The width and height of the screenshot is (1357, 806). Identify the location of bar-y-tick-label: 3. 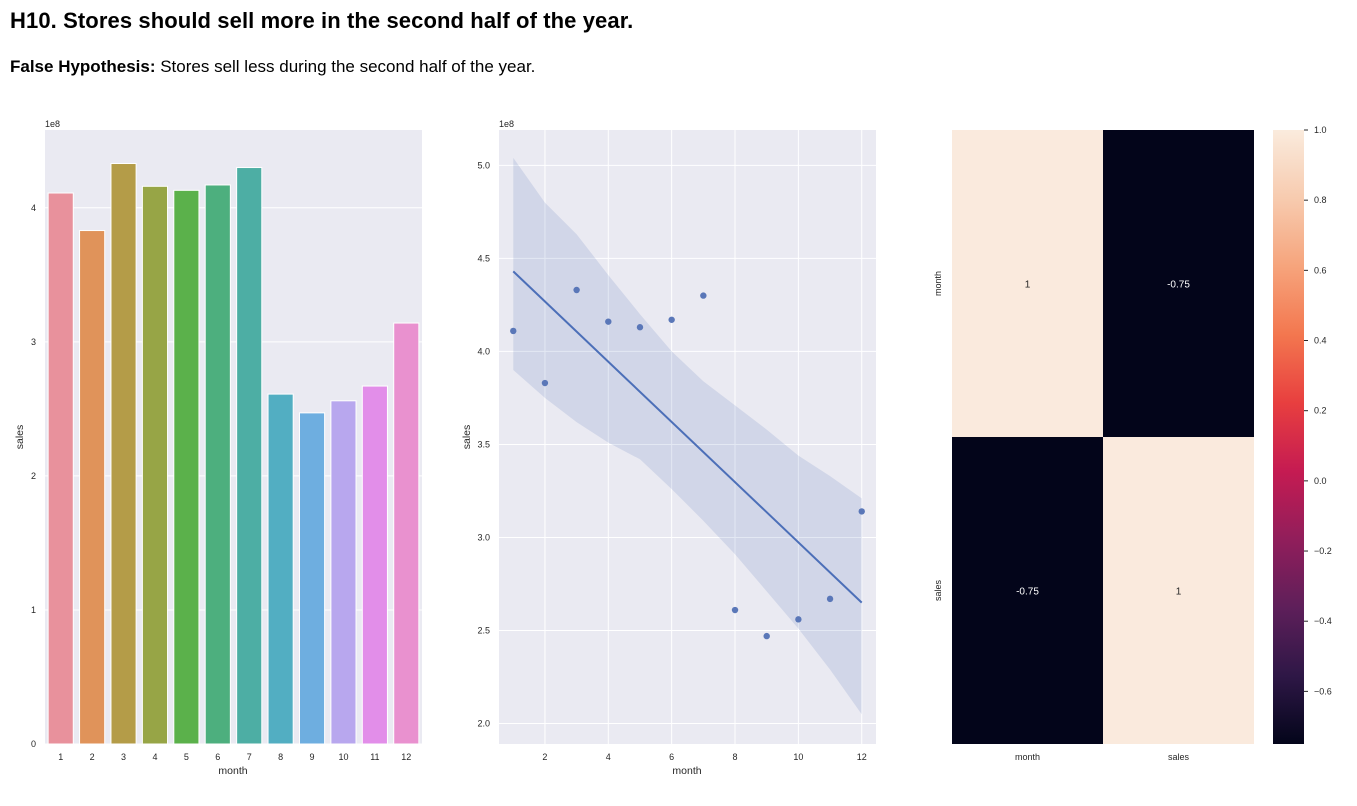
(33, 342).